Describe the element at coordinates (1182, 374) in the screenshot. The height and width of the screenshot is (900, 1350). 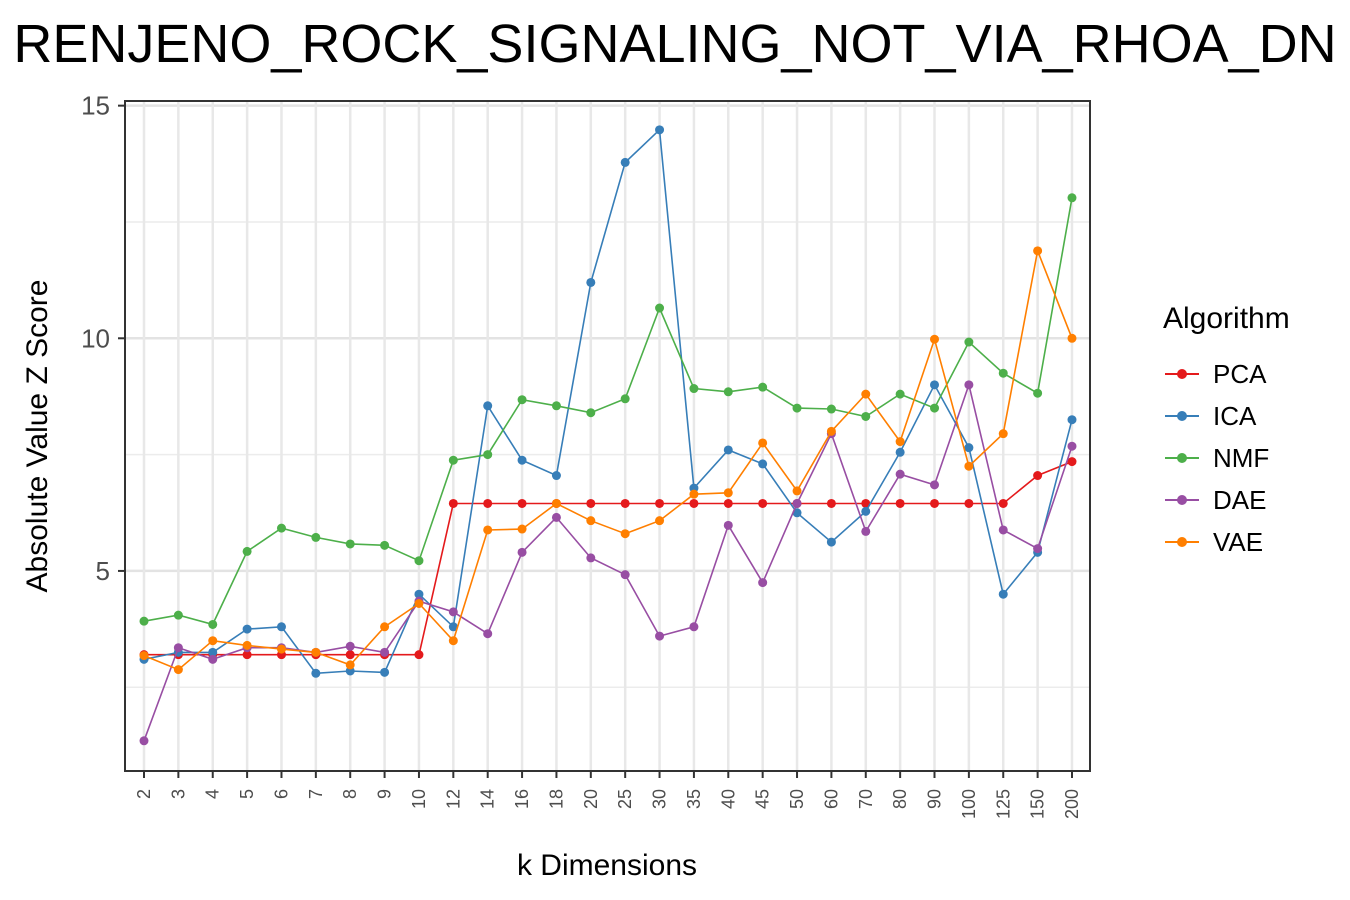
I see `legend-swatch-pca` at that location.